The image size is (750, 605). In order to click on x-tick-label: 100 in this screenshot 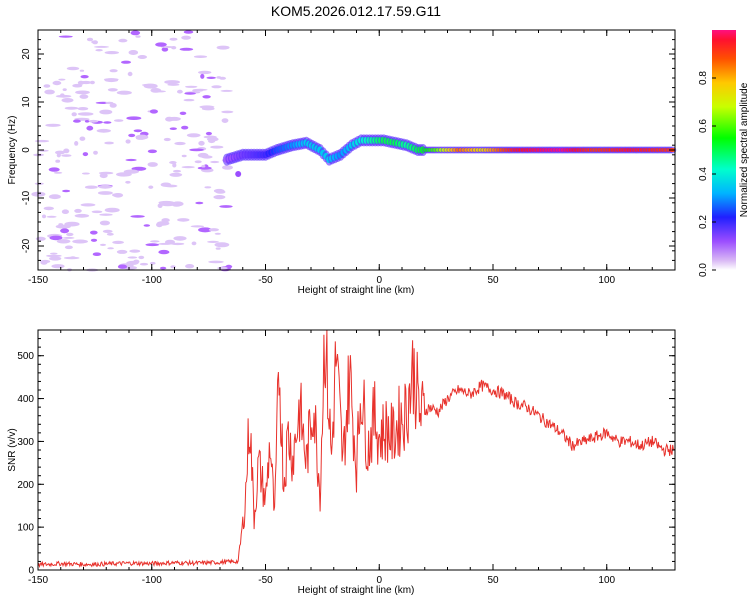, I will do `click(606, 580)`.